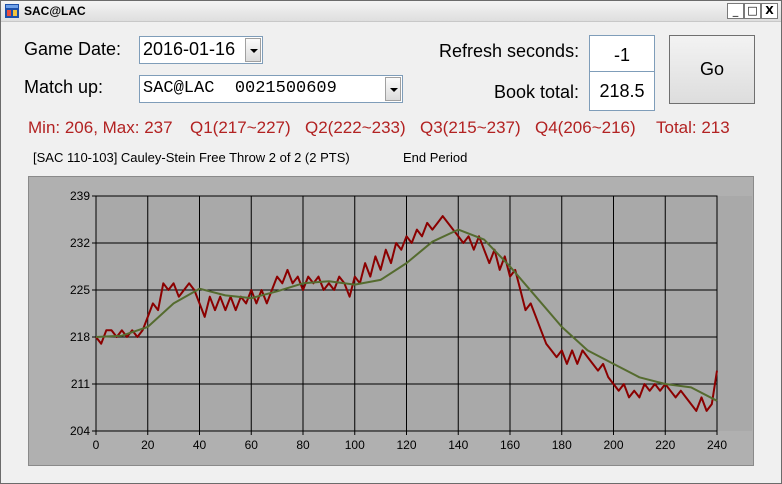 Image resolution: width=782 pixels, height=484 pixels. I want to click on x-tick-label: 60, so click(252, 445).